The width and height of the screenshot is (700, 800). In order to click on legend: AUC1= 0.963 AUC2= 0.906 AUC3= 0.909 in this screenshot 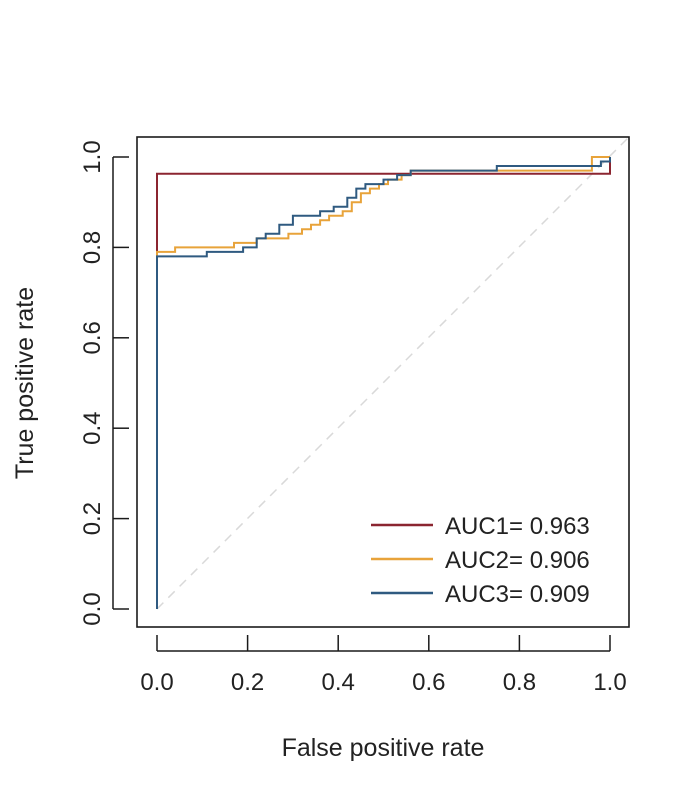, I will do `click(480, 560)`.